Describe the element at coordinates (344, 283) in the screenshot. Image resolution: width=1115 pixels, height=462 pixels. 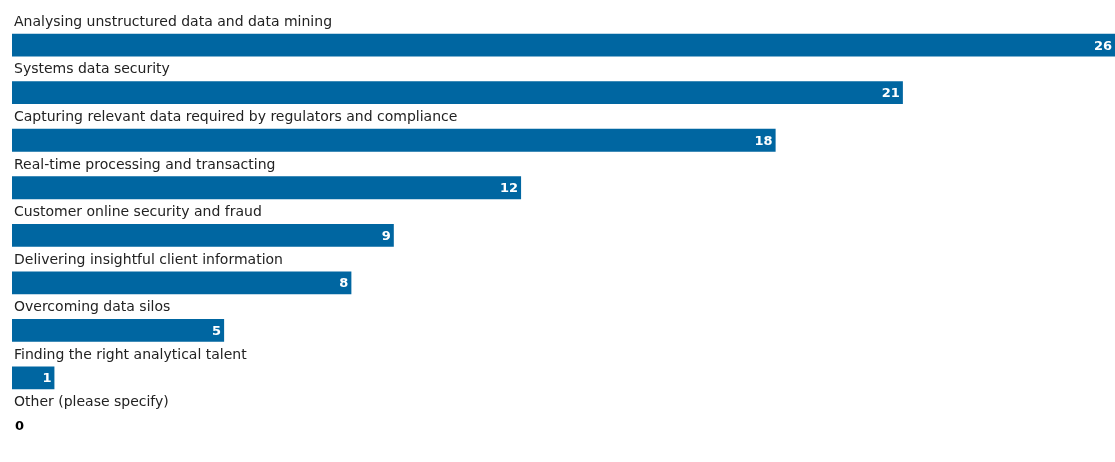
I see `data-label: 8` at that location.